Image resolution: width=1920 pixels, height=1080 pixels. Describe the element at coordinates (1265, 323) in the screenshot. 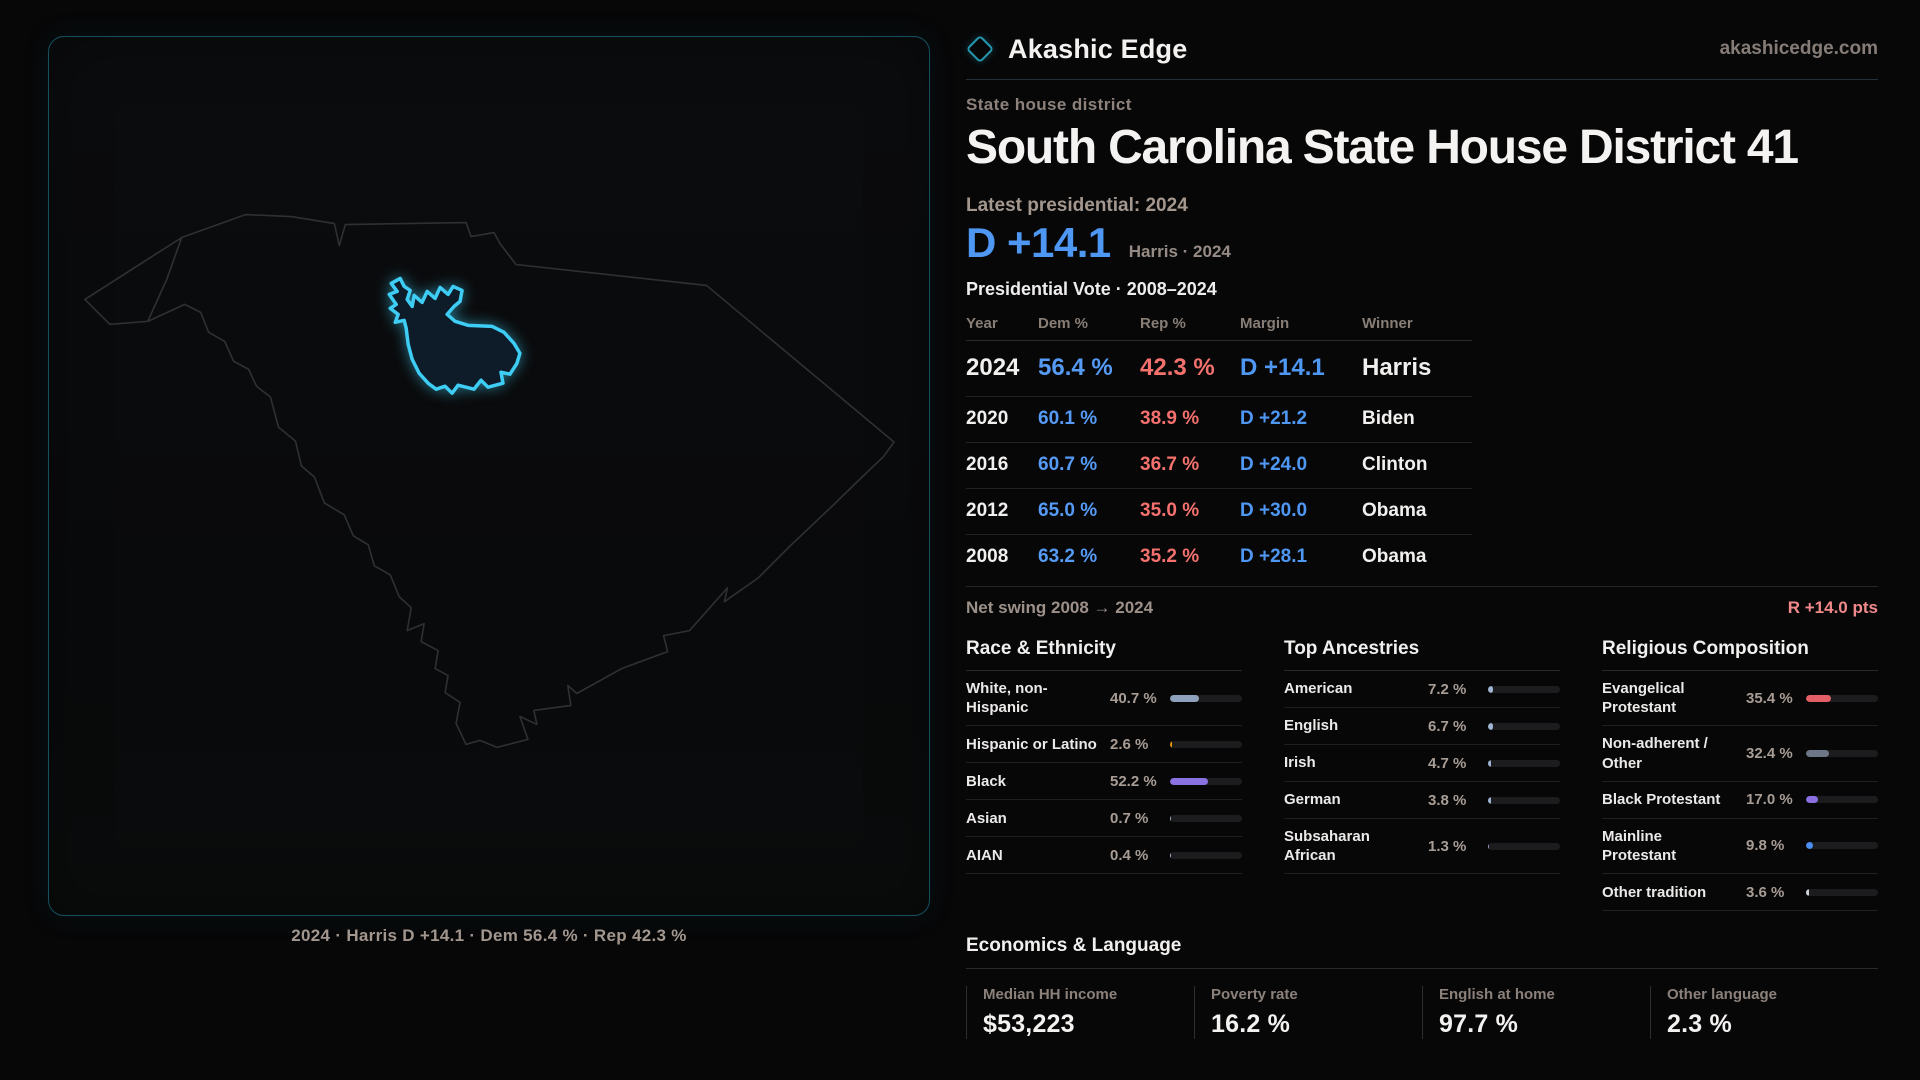

I see `col-header-margin: Margin` at that location.